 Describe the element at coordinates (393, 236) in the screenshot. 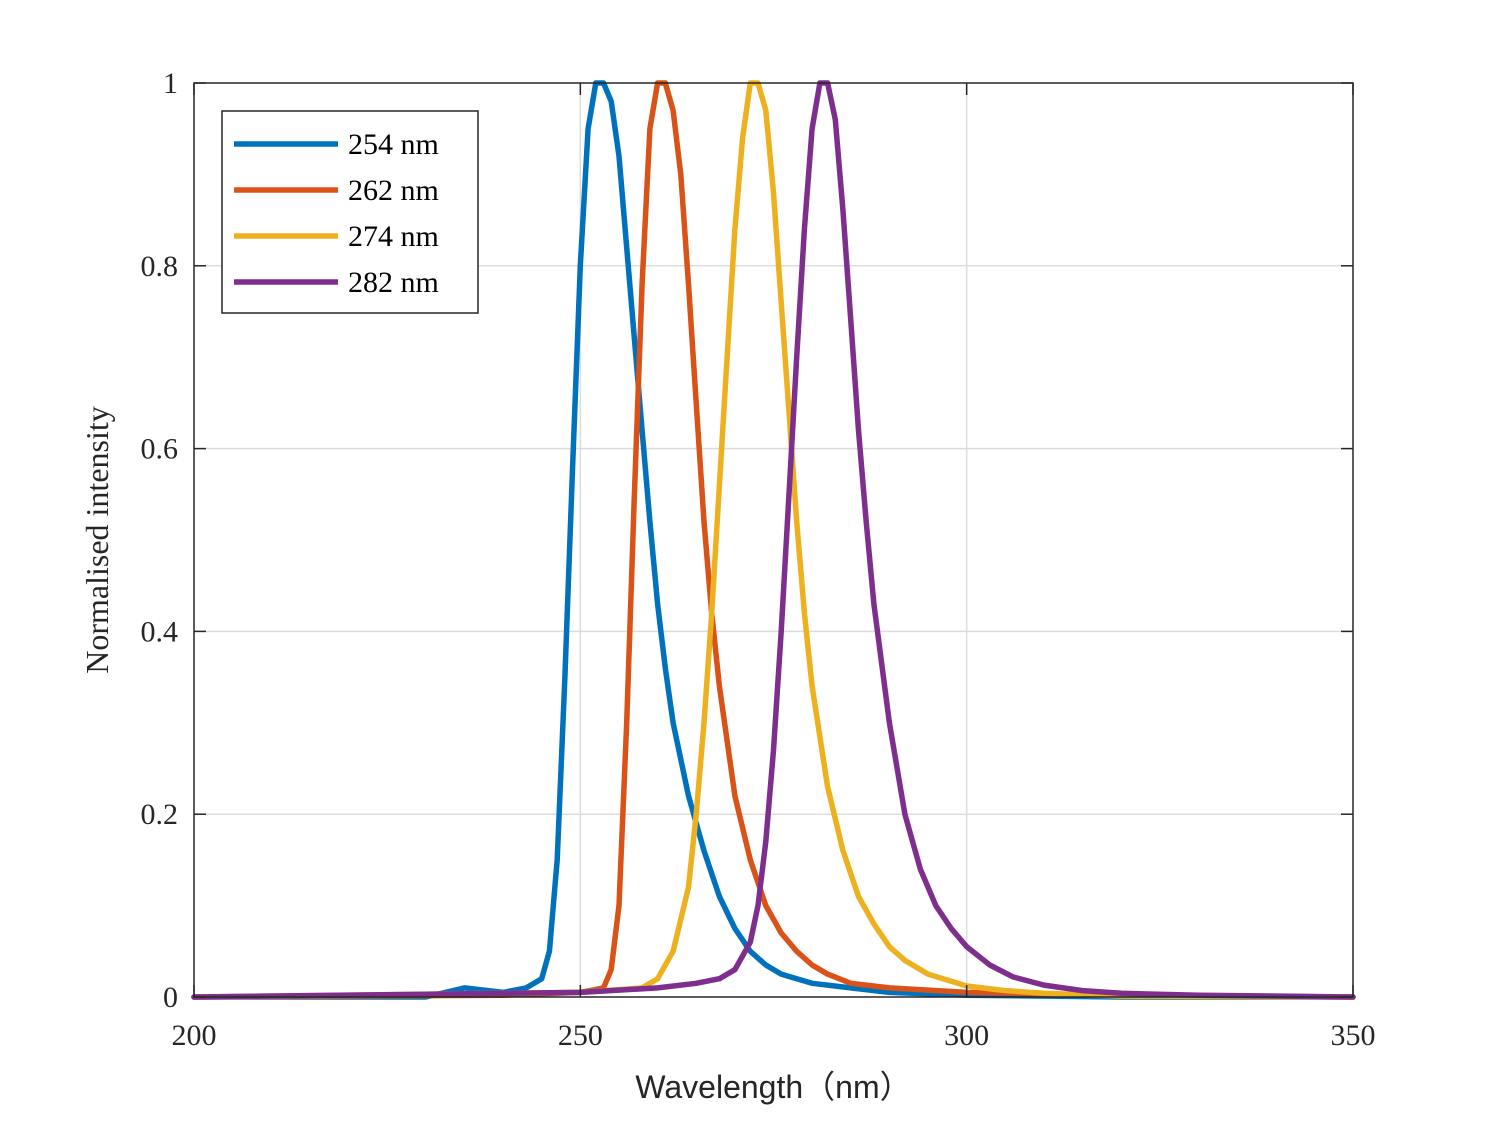

I see `legend-label: 274 nm` at that location.